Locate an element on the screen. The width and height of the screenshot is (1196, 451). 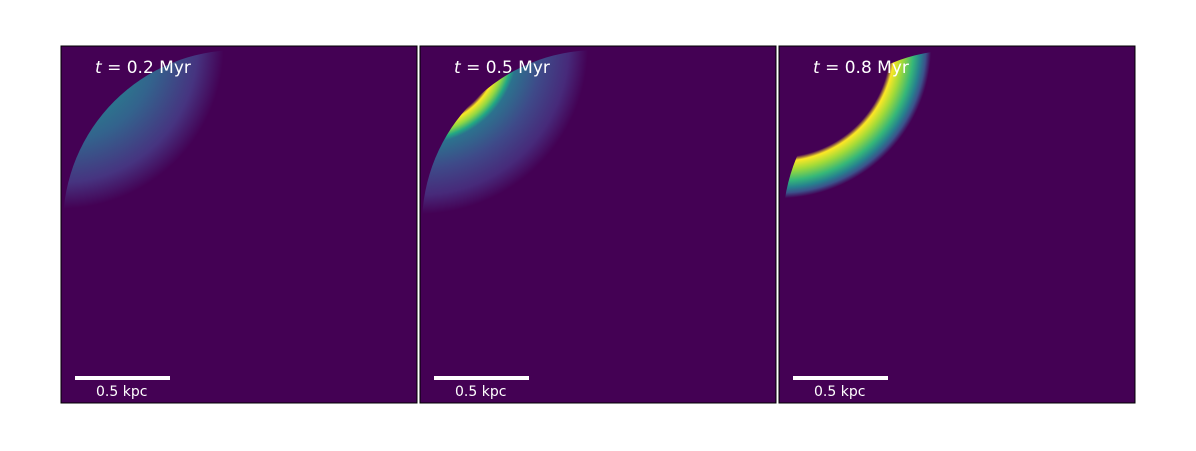
time: = 0.5 Myr is located at coordinates (508, 68).